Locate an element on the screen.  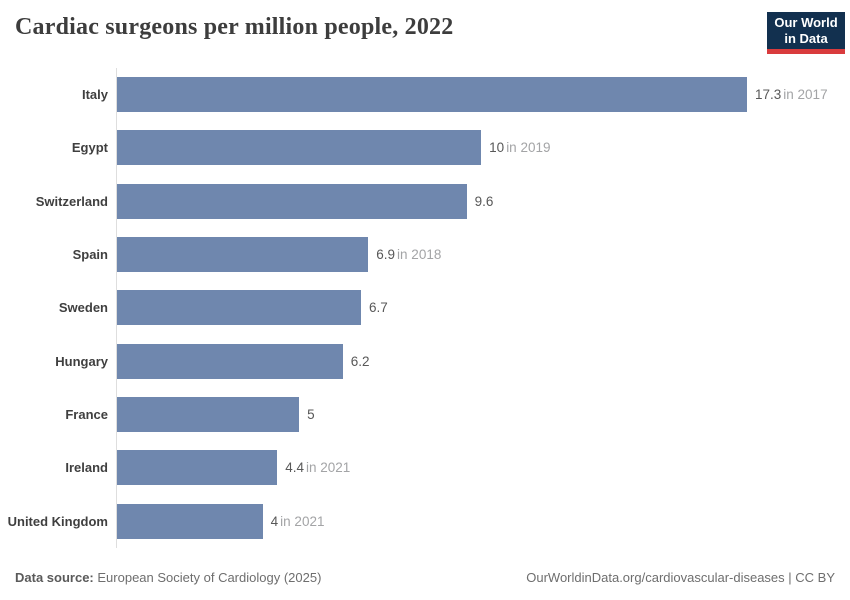
chart-row: Switzerland 9.6 is located at coordinates (425, 201).